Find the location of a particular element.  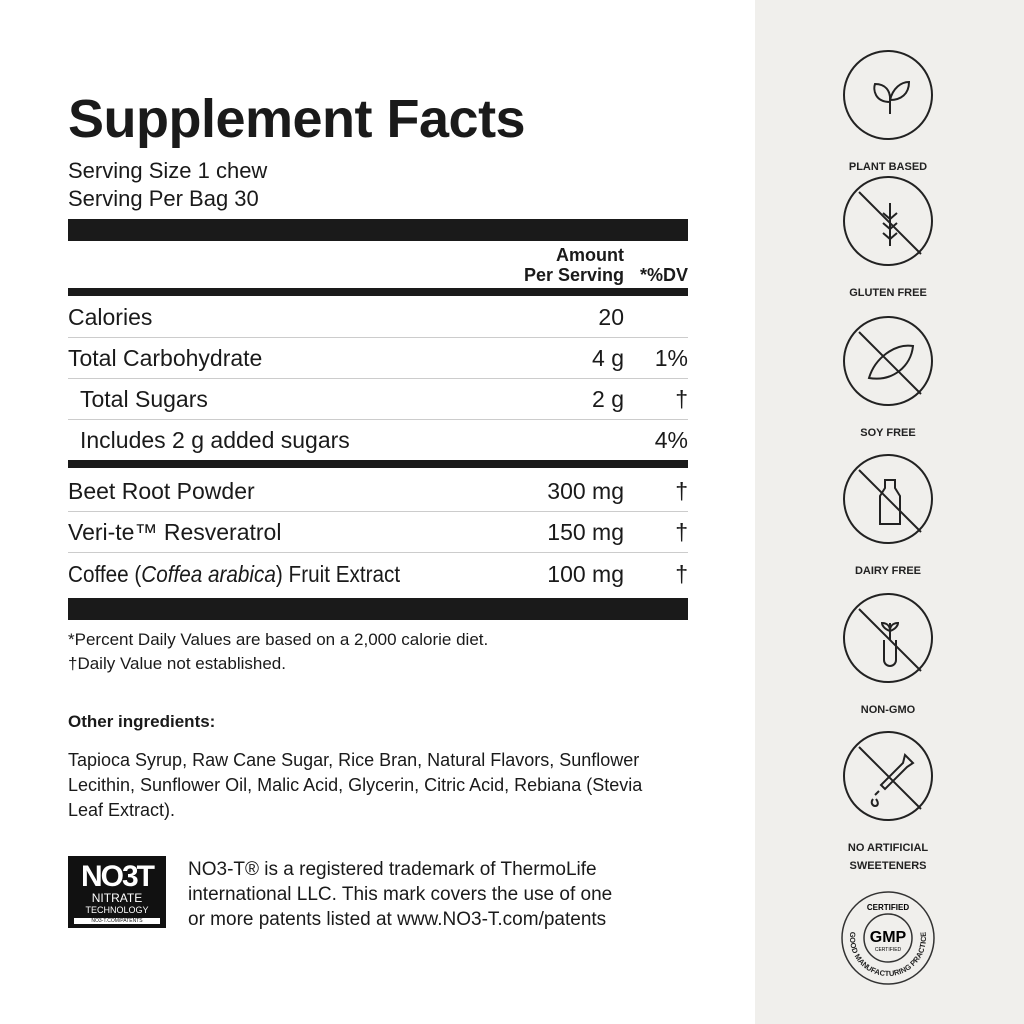

soy-free-badge: SOY FREE is located at coordinates (888, 379).